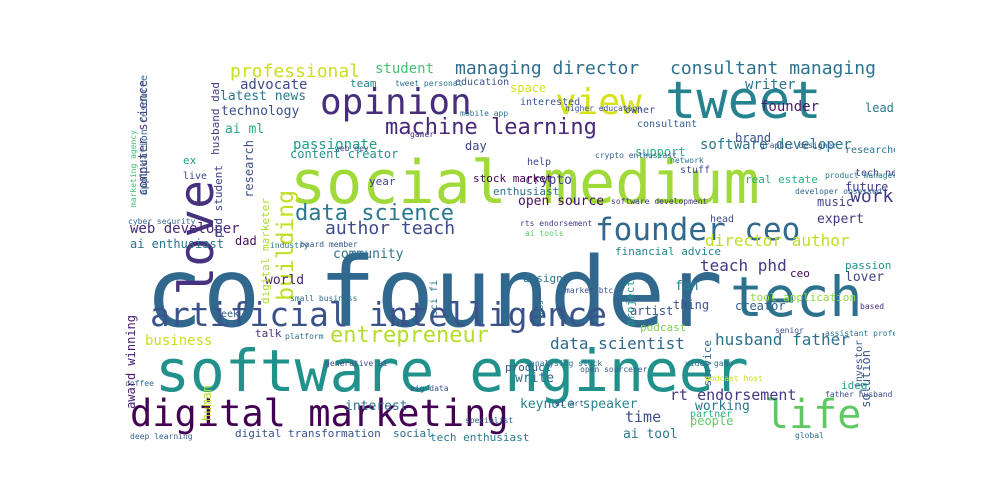 The image size is (1000, 500). I want to click on word-115: graphic designer, so click(799, 145).